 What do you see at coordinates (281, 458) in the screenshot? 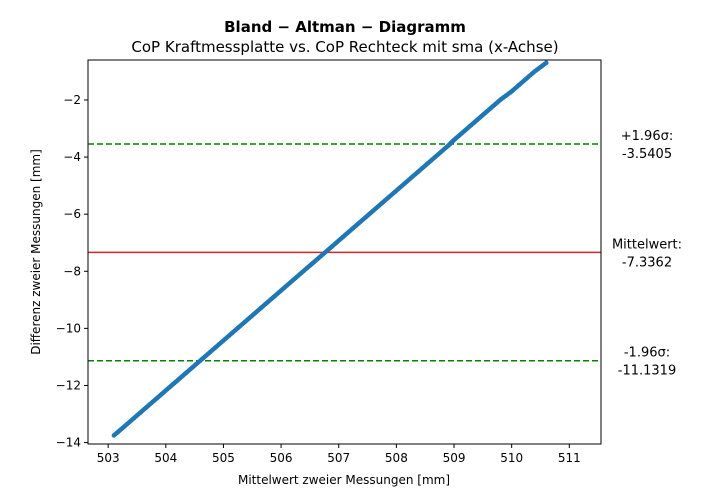
I see `x-tick-label: 506` at bounding box center [281, 458].